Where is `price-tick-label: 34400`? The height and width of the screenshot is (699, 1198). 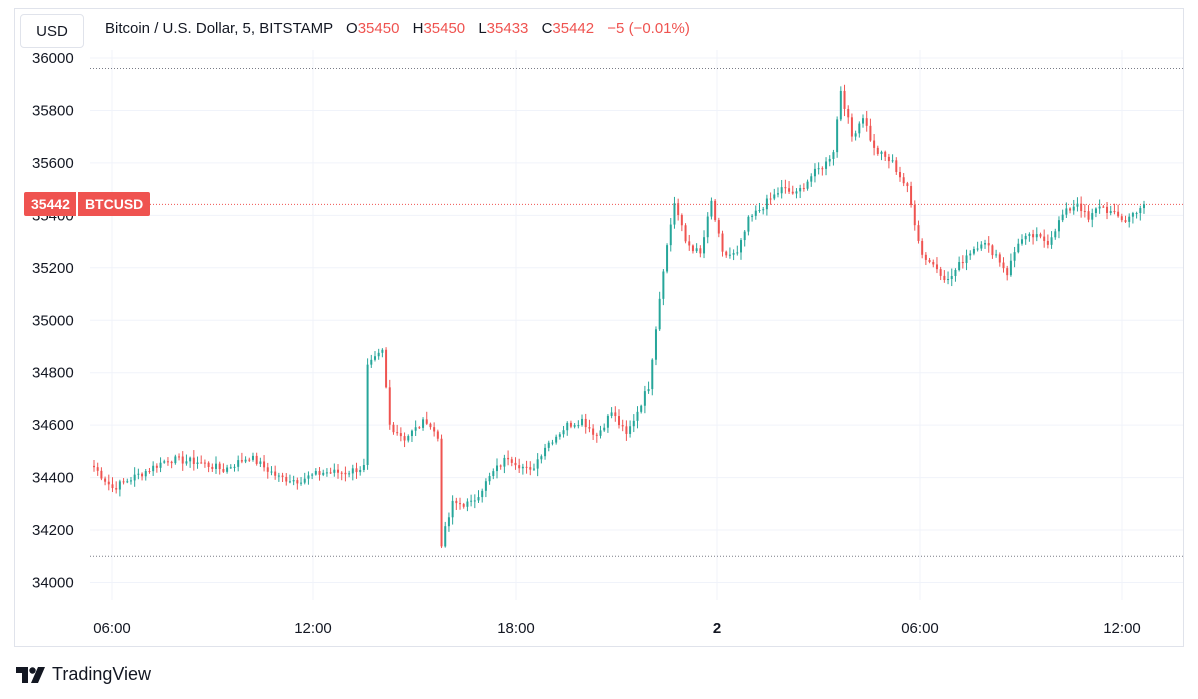
price-tick-label: 34400 is located at coordinates (53, 478).